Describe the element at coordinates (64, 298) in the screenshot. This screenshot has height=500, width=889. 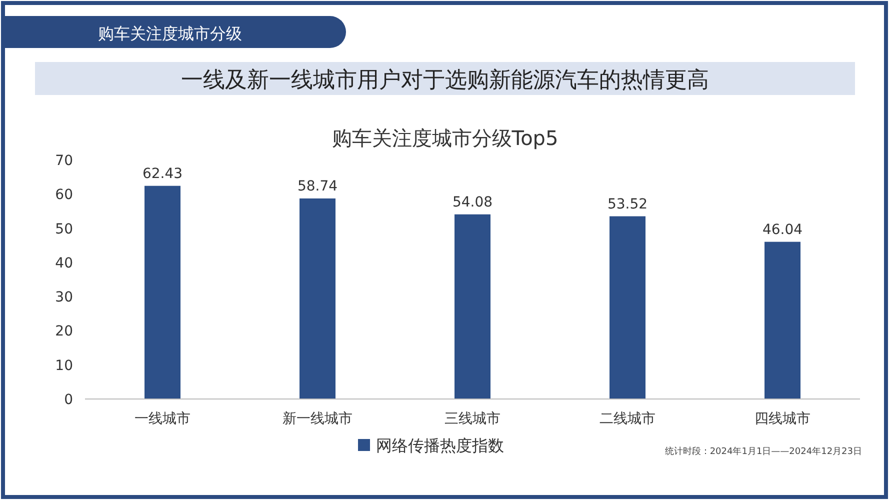
I see `y-tick-label: 30` at that location.